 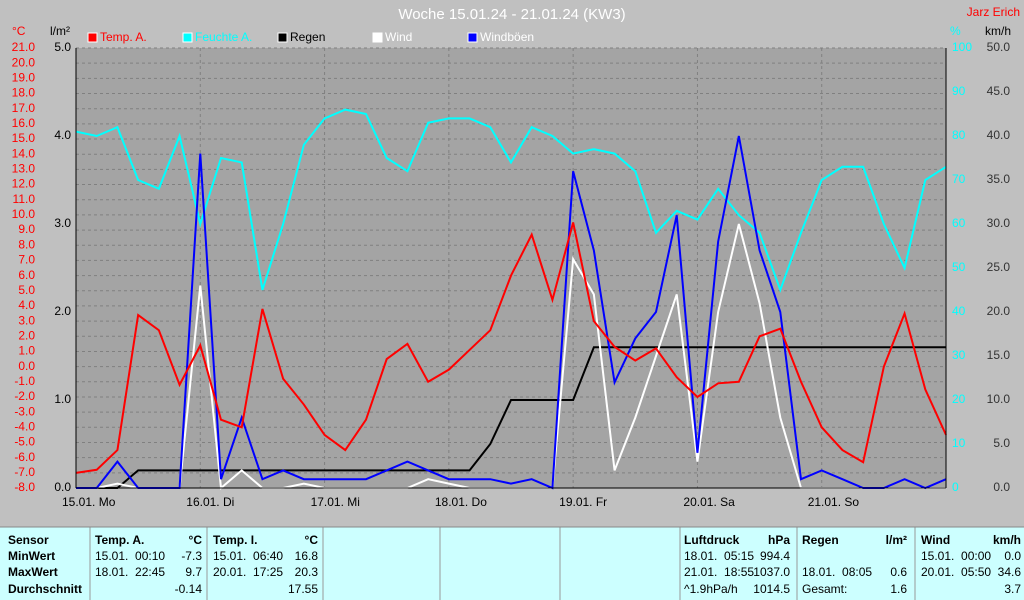 I want to click on table-cell: 1014.5, so click(x=771, y=589).